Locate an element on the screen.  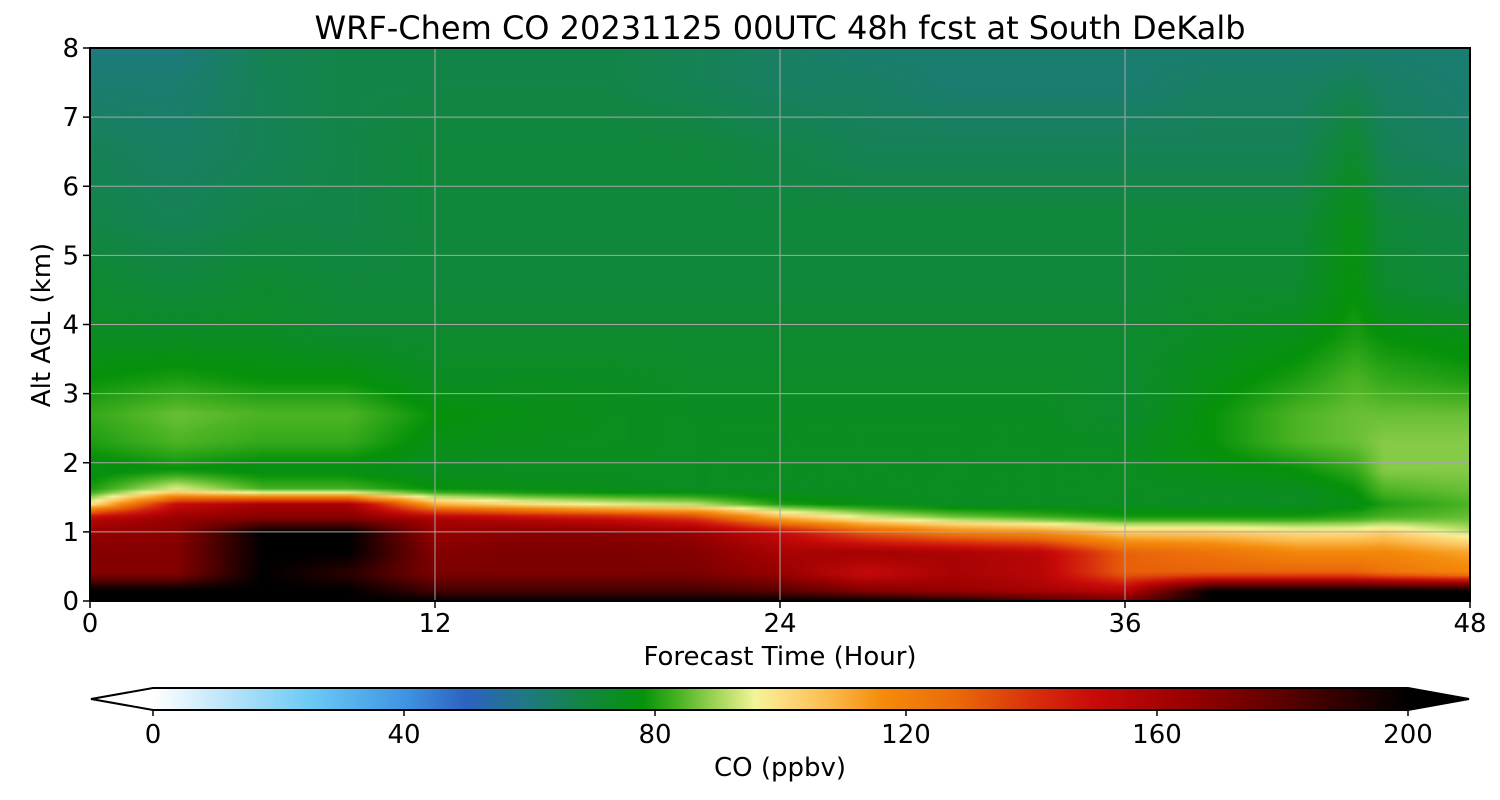
colorbar-gradient is located at coordinates (780, 699).